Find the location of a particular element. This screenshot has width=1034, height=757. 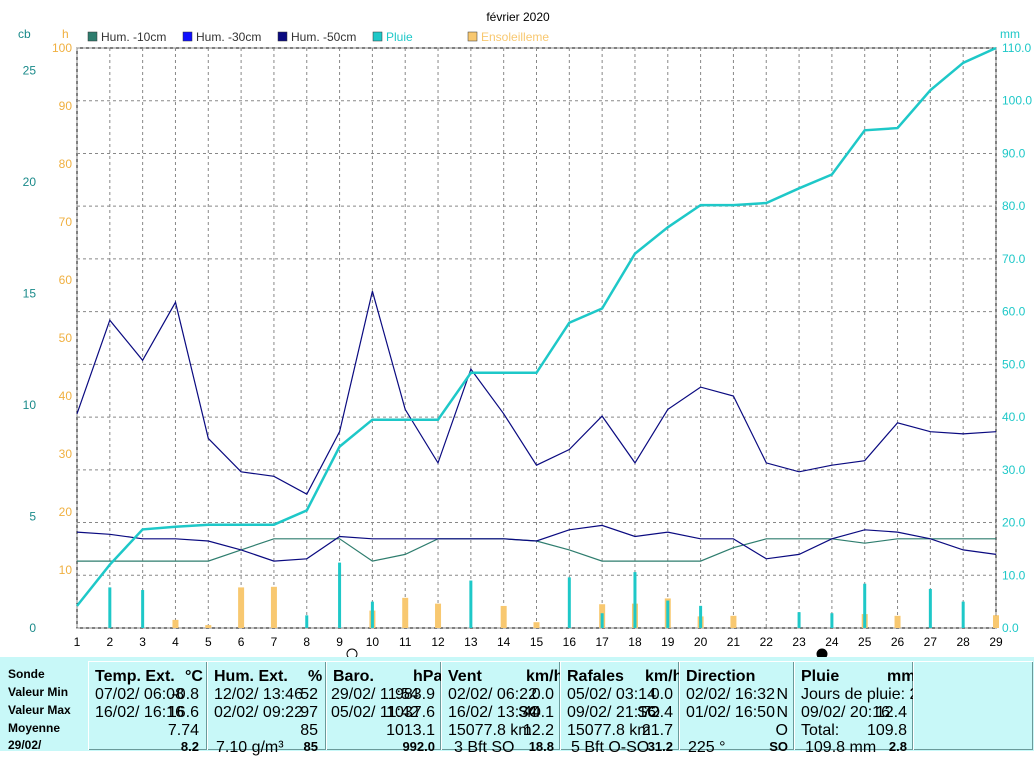

vent-moy: 12.2 is located at coordinates (538, 730).